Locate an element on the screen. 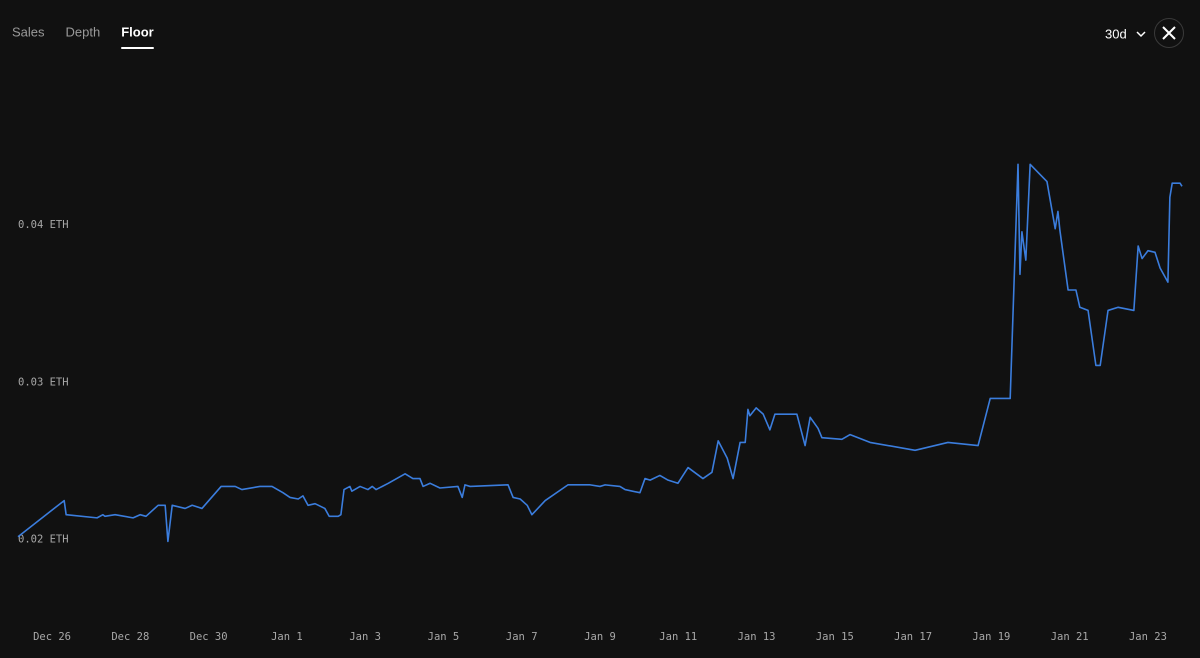  x-tick-label: Jan 15 is located at coordinates (835, 637).